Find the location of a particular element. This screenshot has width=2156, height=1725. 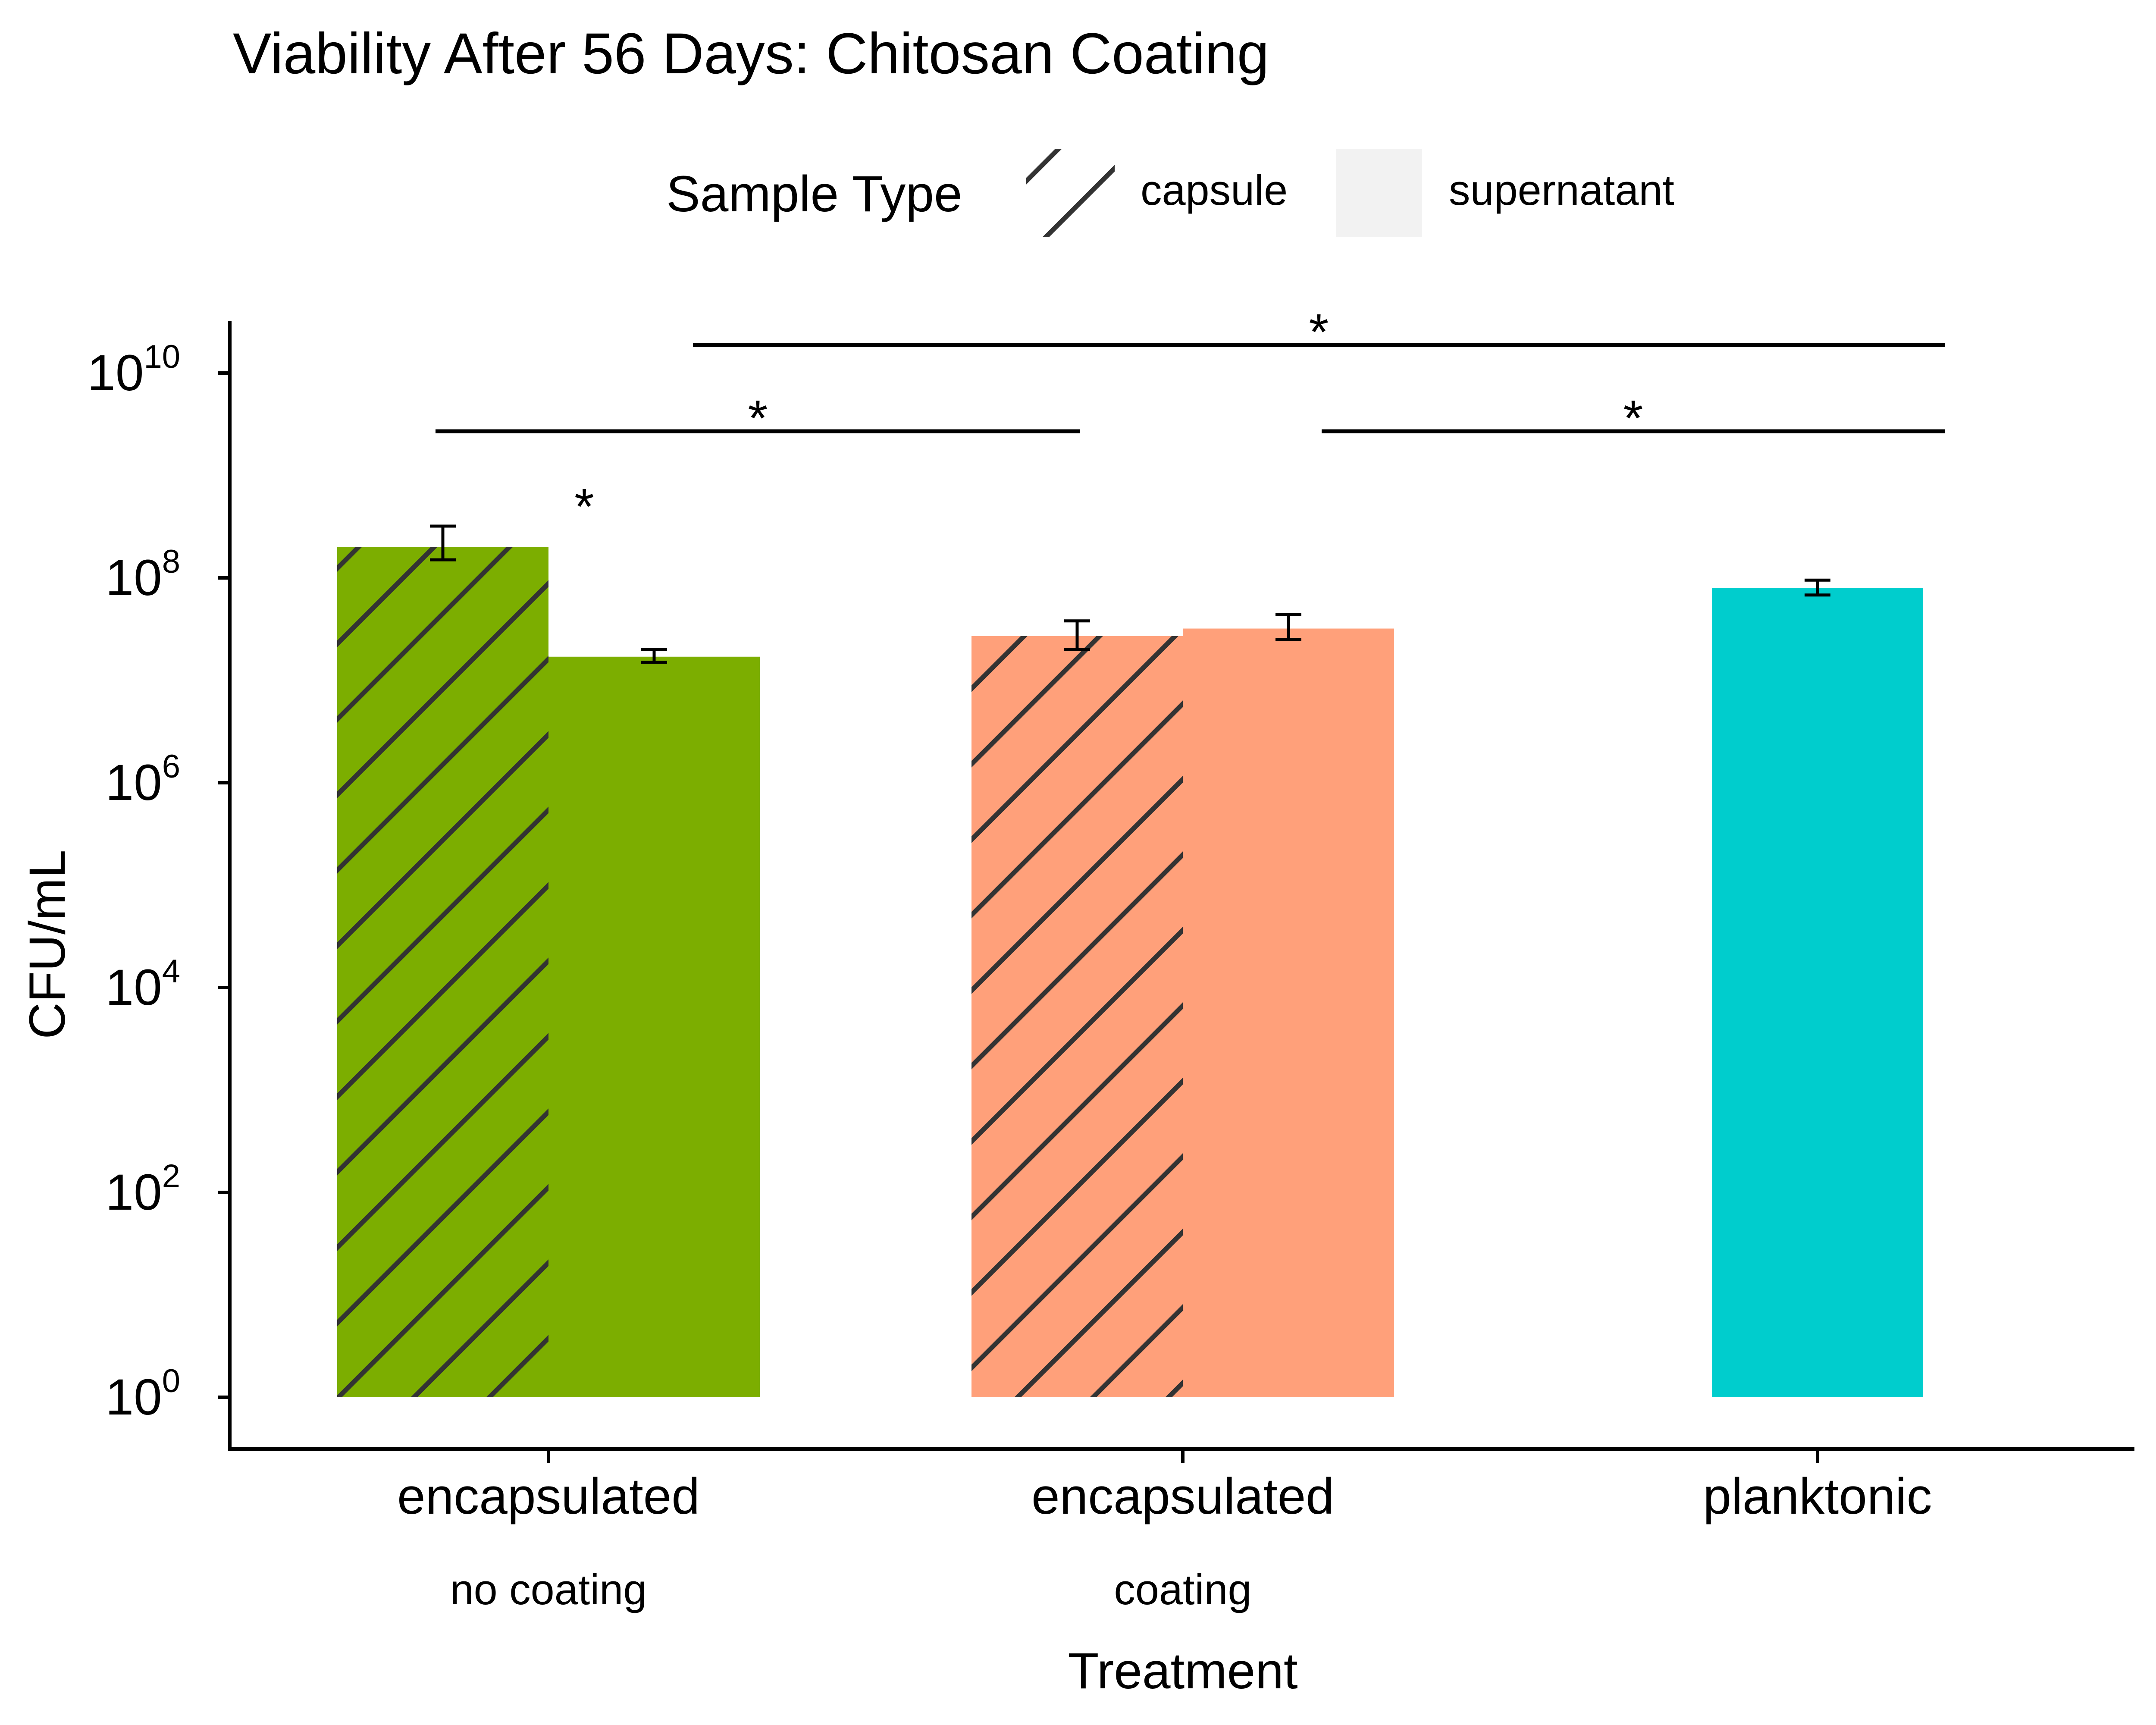

y-tick-label: 10⁴ is located at coordinates (142, 985).